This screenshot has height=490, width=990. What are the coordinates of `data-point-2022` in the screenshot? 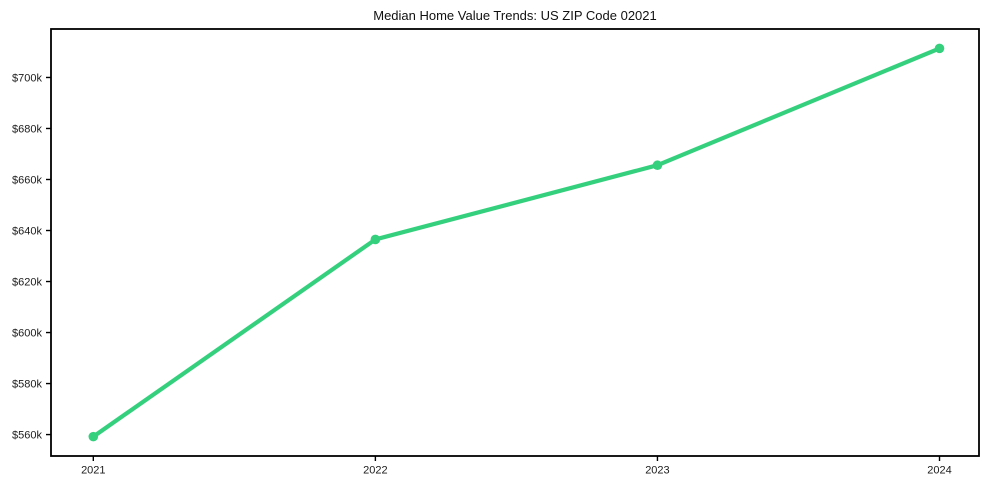 It's located at (375, 239).